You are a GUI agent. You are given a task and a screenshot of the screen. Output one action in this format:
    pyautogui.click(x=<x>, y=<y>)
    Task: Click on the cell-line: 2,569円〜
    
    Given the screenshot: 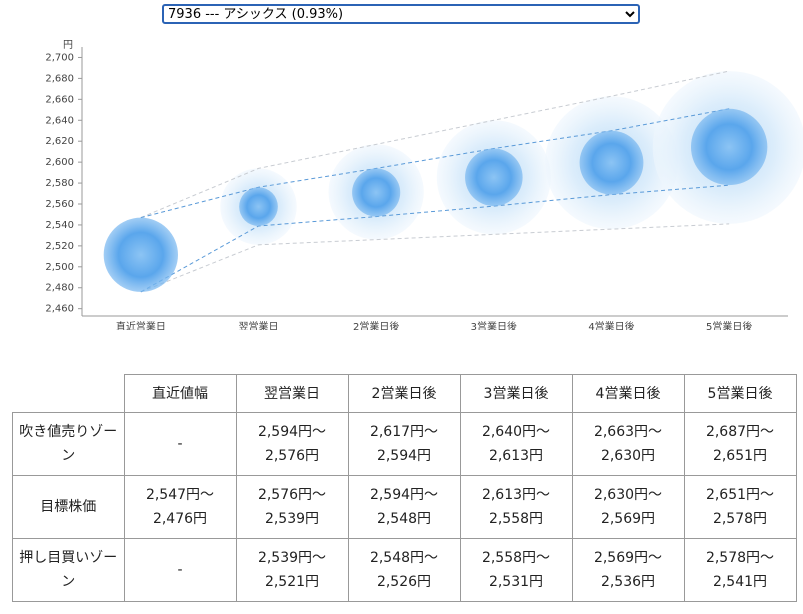 What is the action you would take?
    pyautogui.click(x=628, y=558)
    